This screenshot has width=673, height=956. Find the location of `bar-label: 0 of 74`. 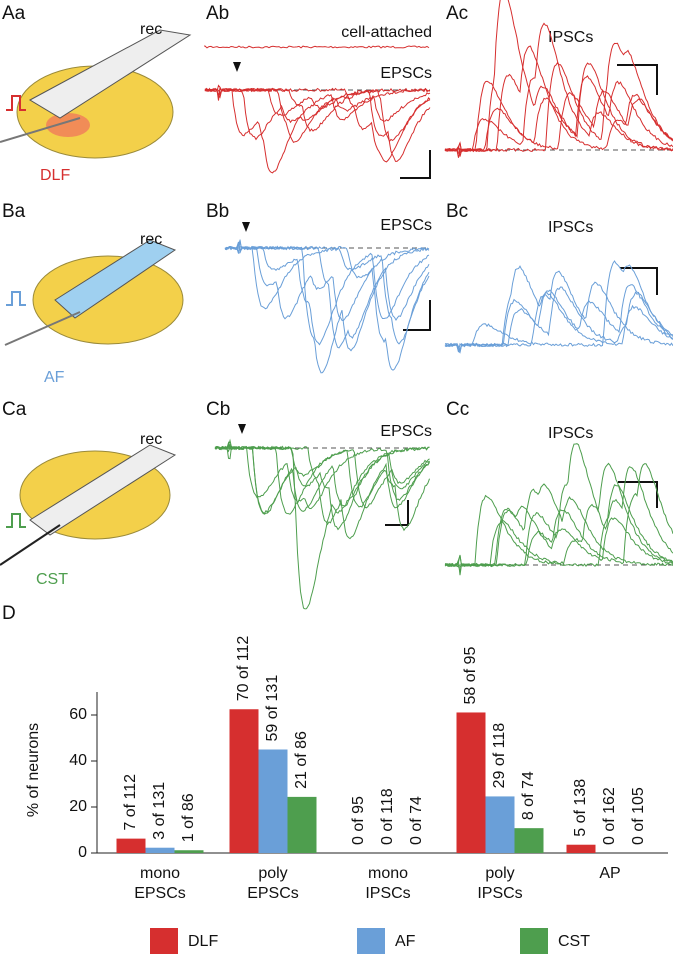

bar-label: 0 of 74 is located at coordinates (416, 820).